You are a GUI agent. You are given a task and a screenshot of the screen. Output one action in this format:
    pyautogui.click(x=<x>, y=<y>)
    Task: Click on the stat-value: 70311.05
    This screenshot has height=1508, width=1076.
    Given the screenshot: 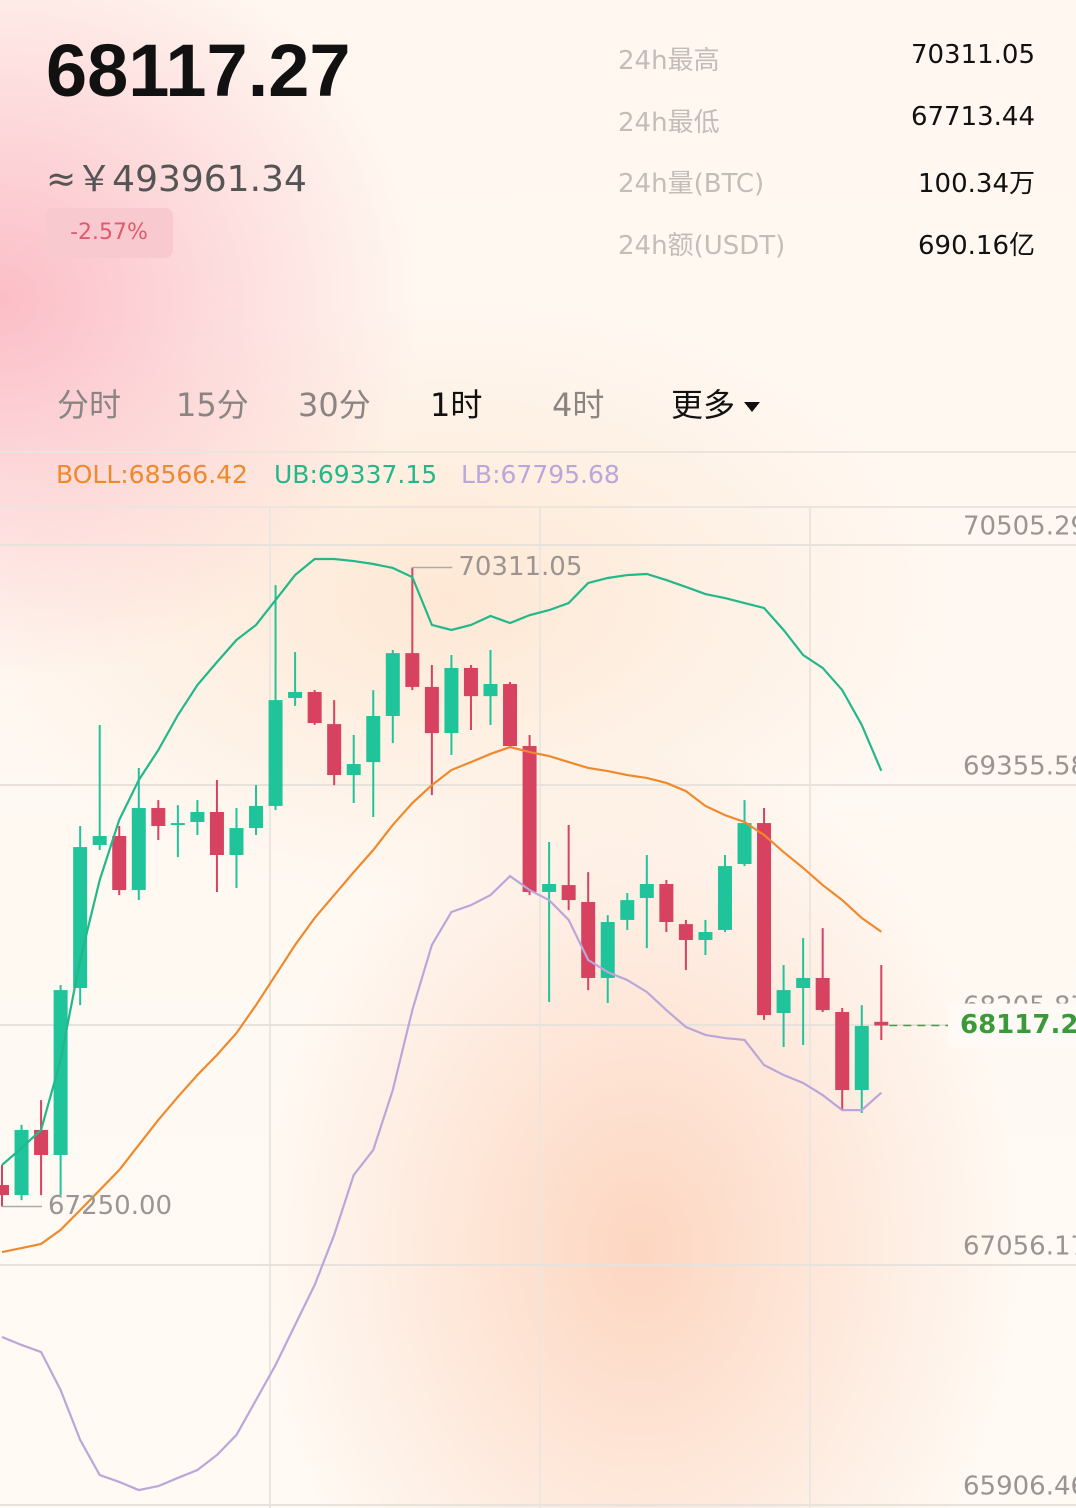 What is the action you would take?
    pyautogui.click(x=972, y=55)
    